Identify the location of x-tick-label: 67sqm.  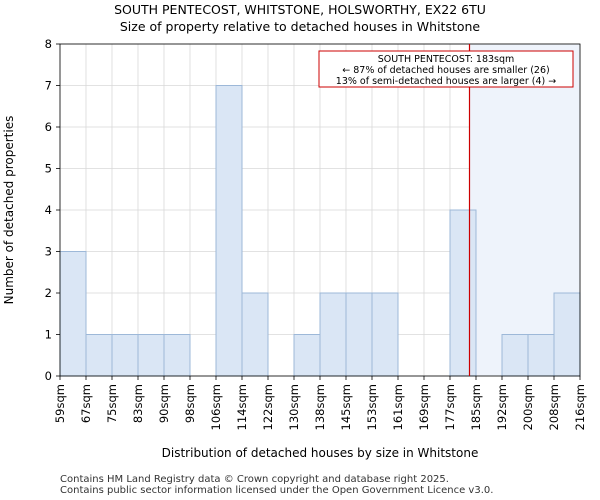
(86, 403).